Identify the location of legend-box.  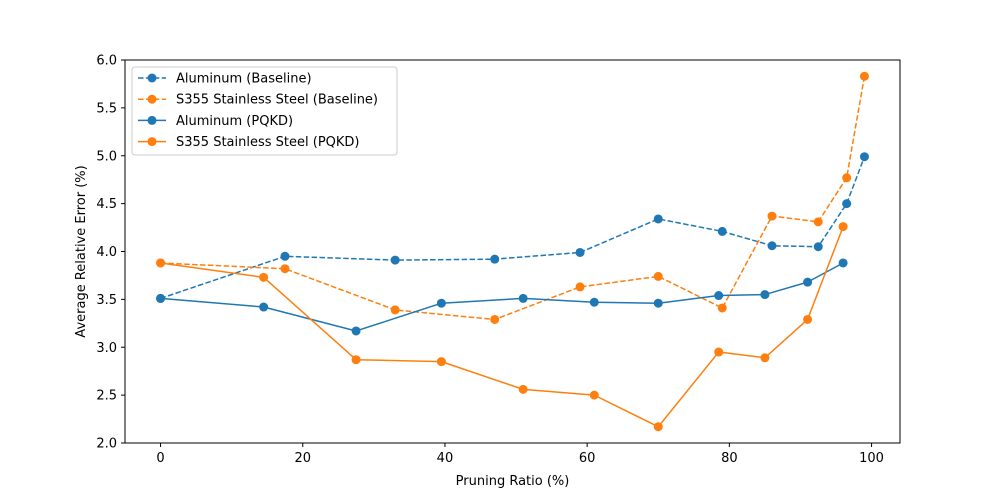
(264, 111).